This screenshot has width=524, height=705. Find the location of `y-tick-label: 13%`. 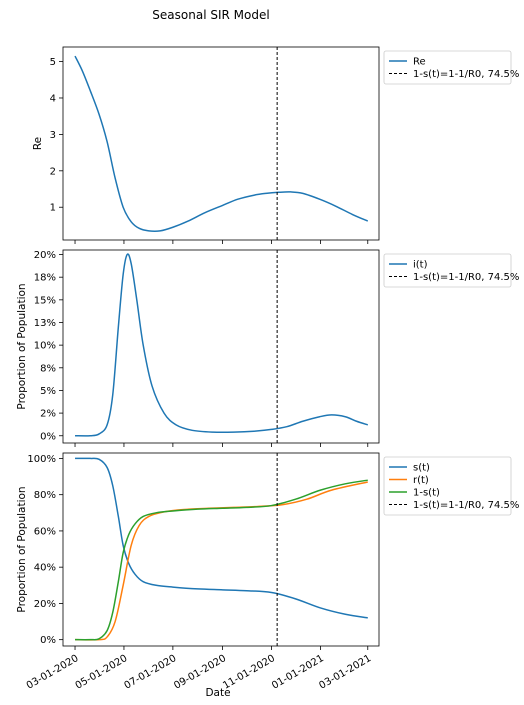

y-tick-label: 13% is located at coordinates (45, 323).